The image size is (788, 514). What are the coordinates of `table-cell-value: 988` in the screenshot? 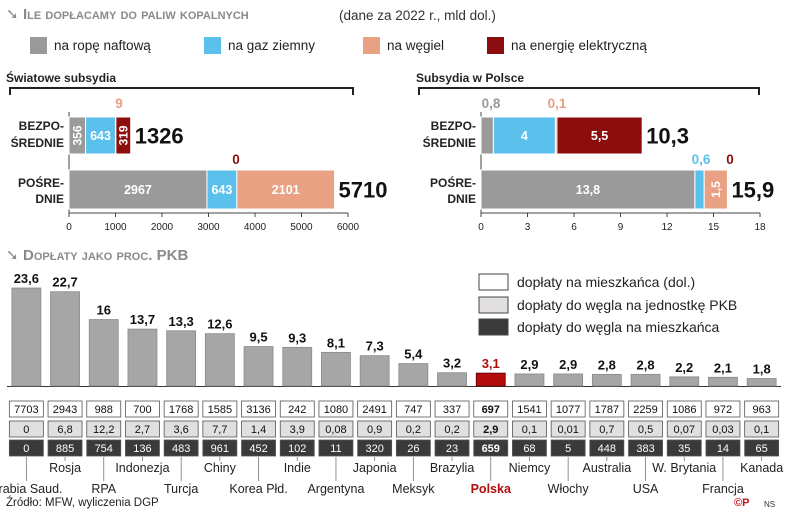 It's located at (104, 410).